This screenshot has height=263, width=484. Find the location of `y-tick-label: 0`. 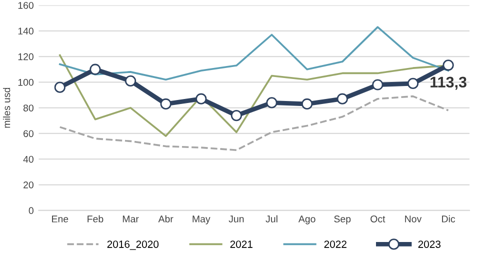

y-tick-label: 0 is located at coordinates (31, 210).